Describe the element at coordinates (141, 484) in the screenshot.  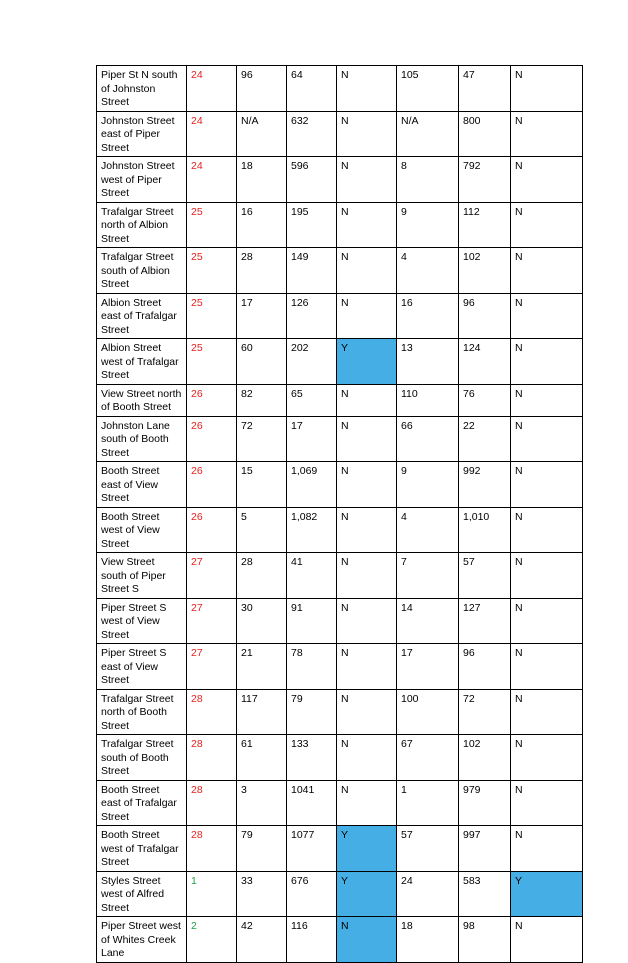
I see `location-cell: Booth Street east of View Street` at that location.